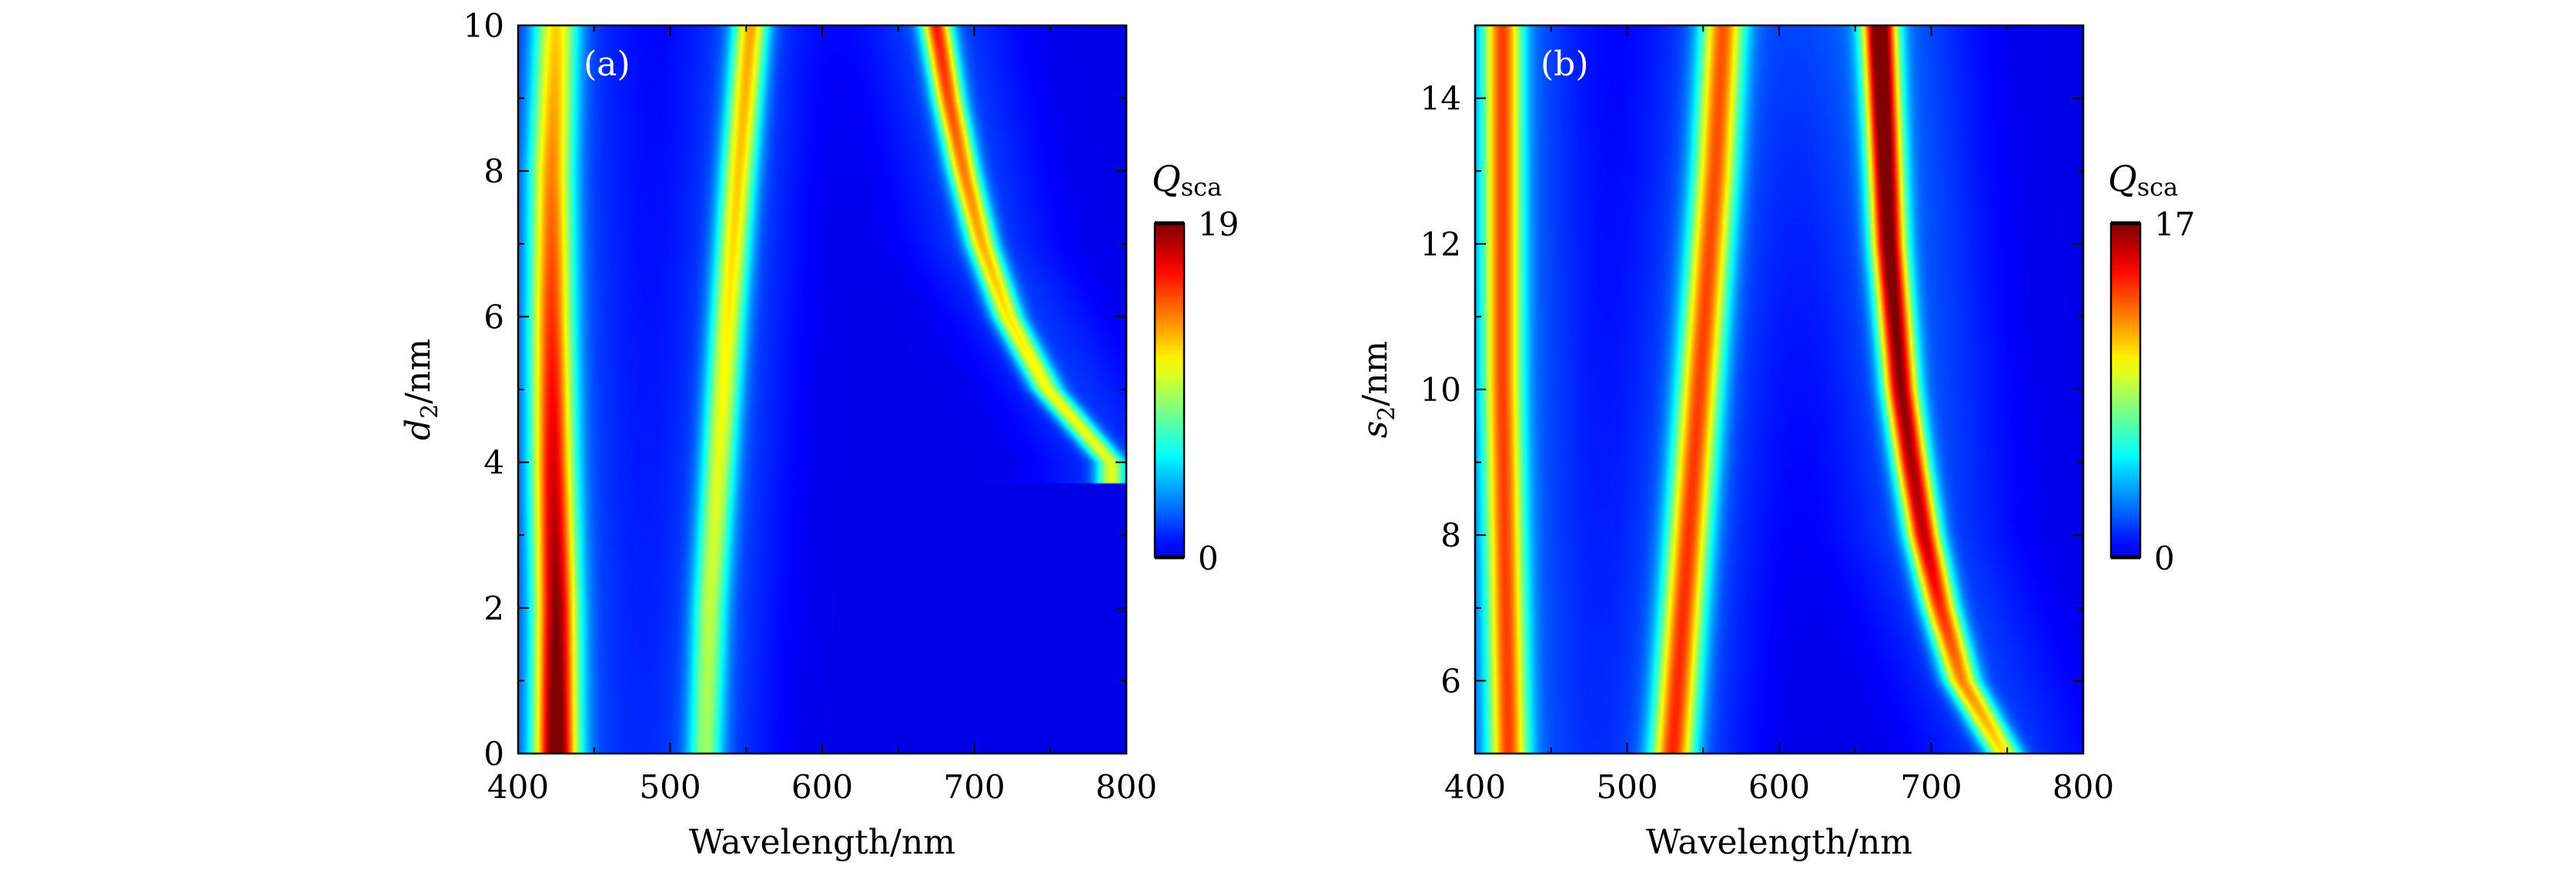  What do you see at coordinates (1218, 225) in the screenshot?
I see `colorbar-max-label: 19` at bounding box center [1218, 225].